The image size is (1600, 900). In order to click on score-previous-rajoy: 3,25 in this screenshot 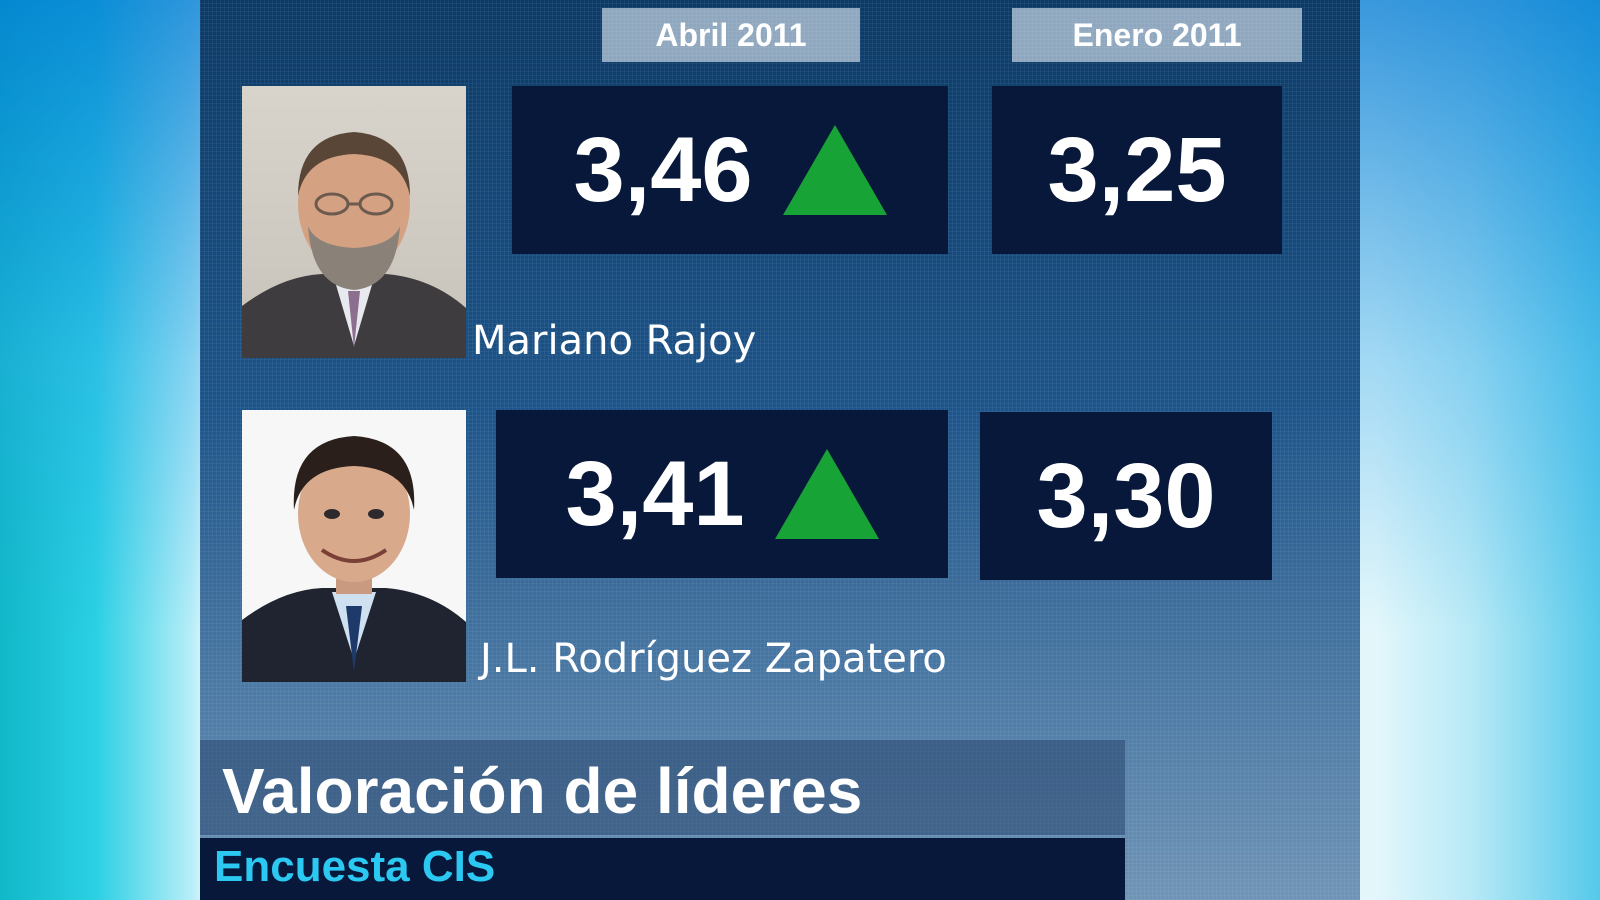, I will do `click(1137, 170)`.